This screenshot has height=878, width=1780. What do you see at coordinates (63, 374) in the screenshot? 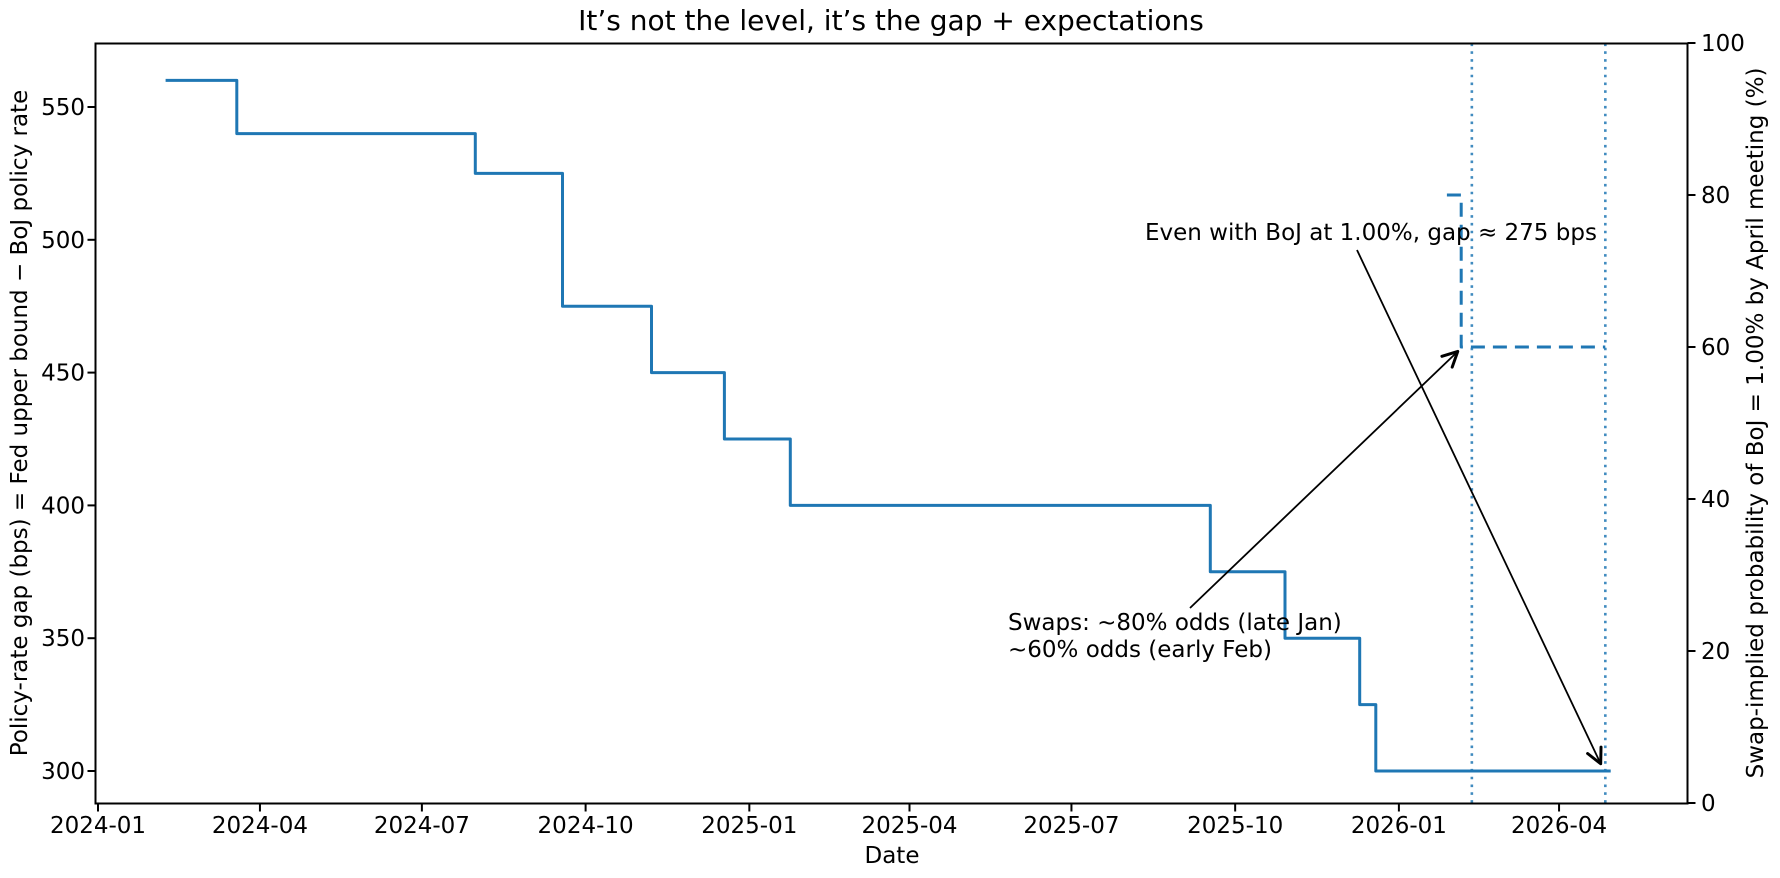
I see `y-left-tick-label: 450` at bounding box center [63, 374].